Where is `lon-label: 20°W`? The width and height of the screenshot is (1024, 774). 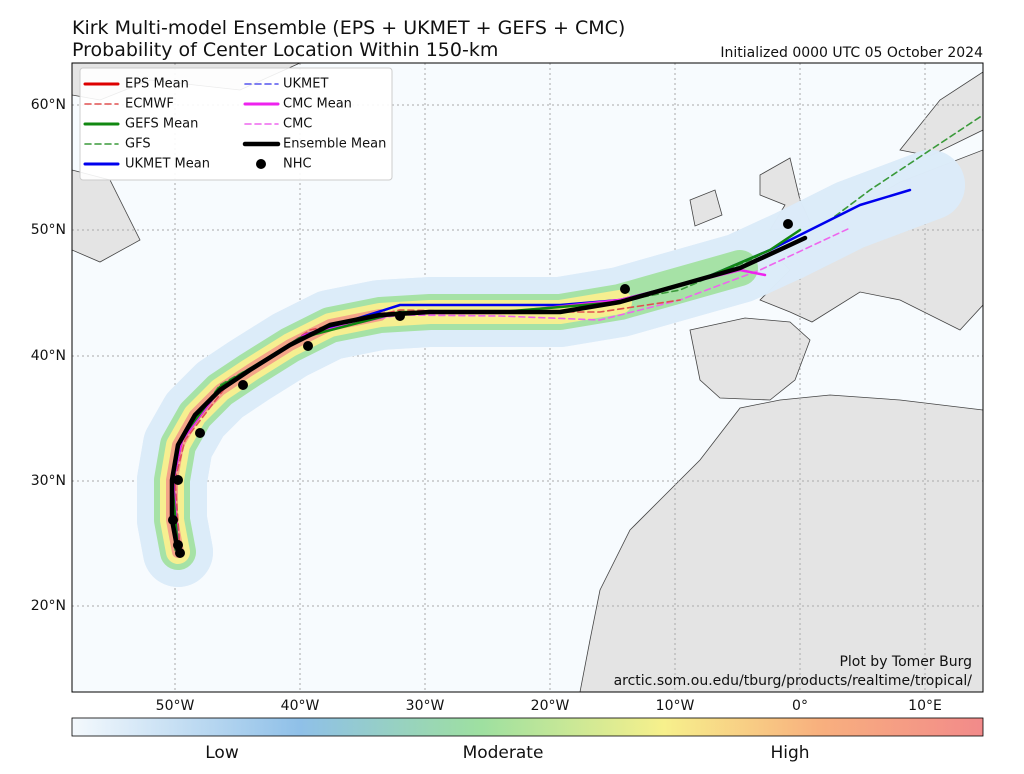
lon-label: 20°W is located at coordinates (550, 706).